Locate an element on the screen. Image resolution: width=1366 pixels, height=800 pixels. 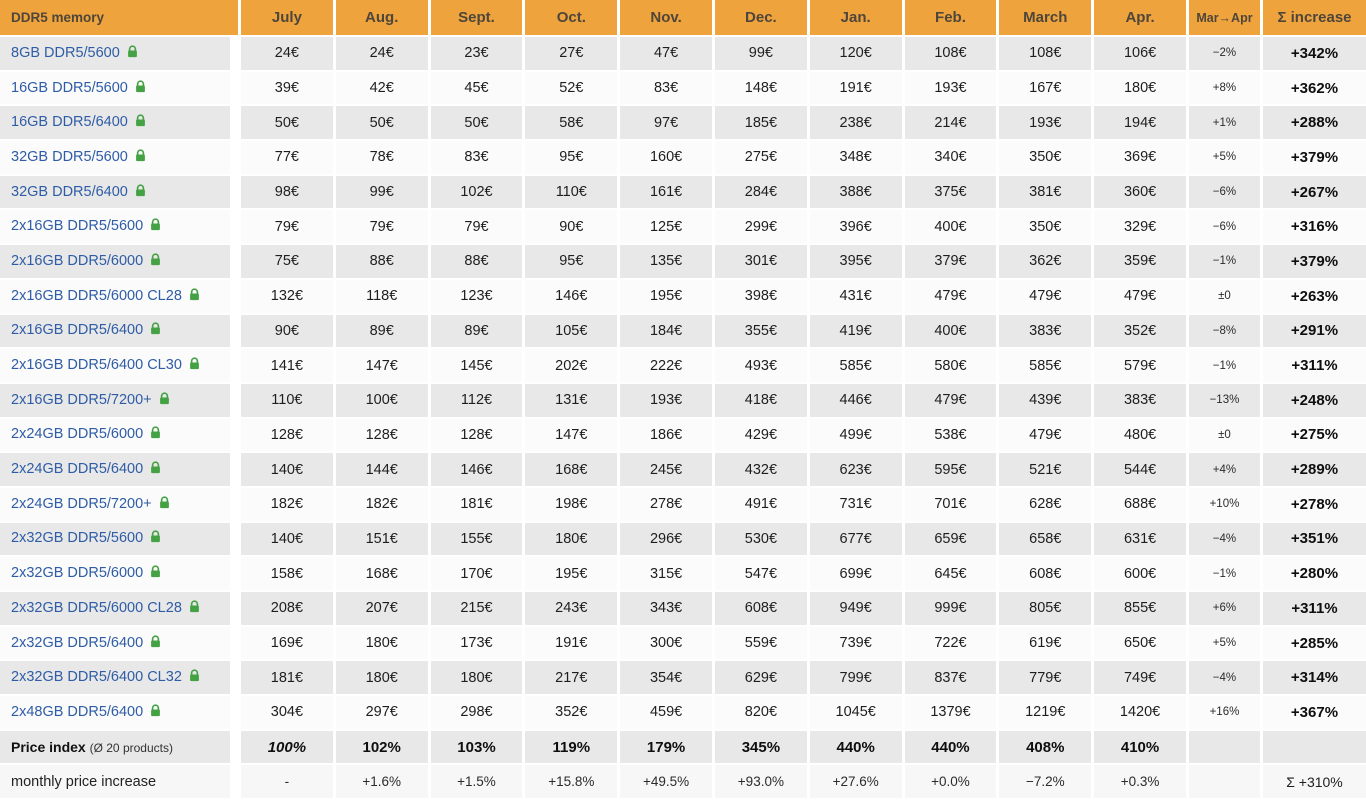
product-link: 2x16GB DDR5/6400 is located at coordinates (77, 330).